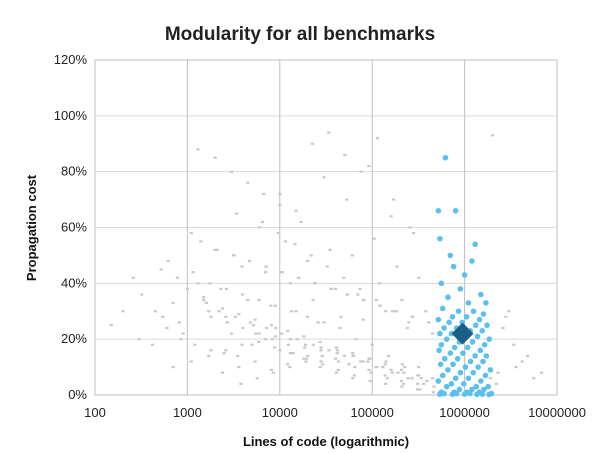 The image size is (605, 454). I want to click on y-axis-label: Propagation cost, so click(31, 227).